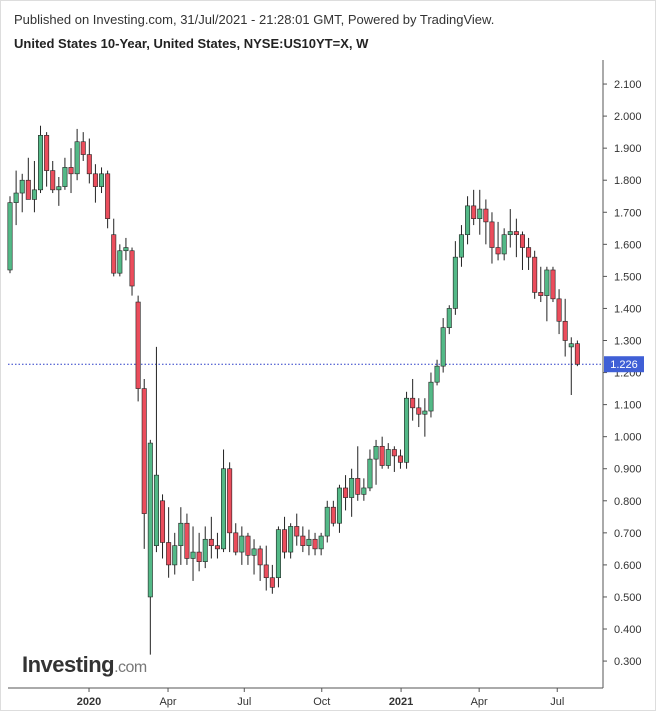  Describe the element at coordinates (628, 438) in the screenshot. I see `y-tick-label: 1.000` at that location.